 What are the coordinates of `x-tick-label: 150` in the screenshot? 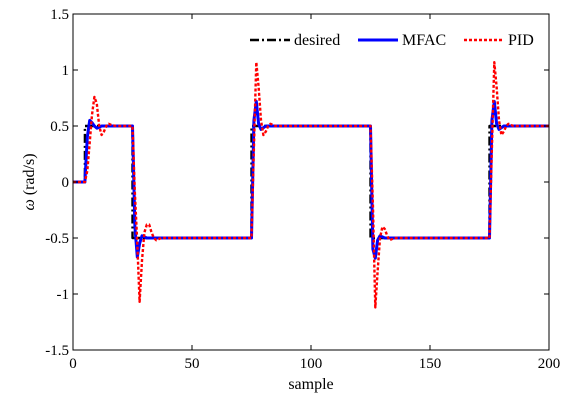 It's located at (430, 364).